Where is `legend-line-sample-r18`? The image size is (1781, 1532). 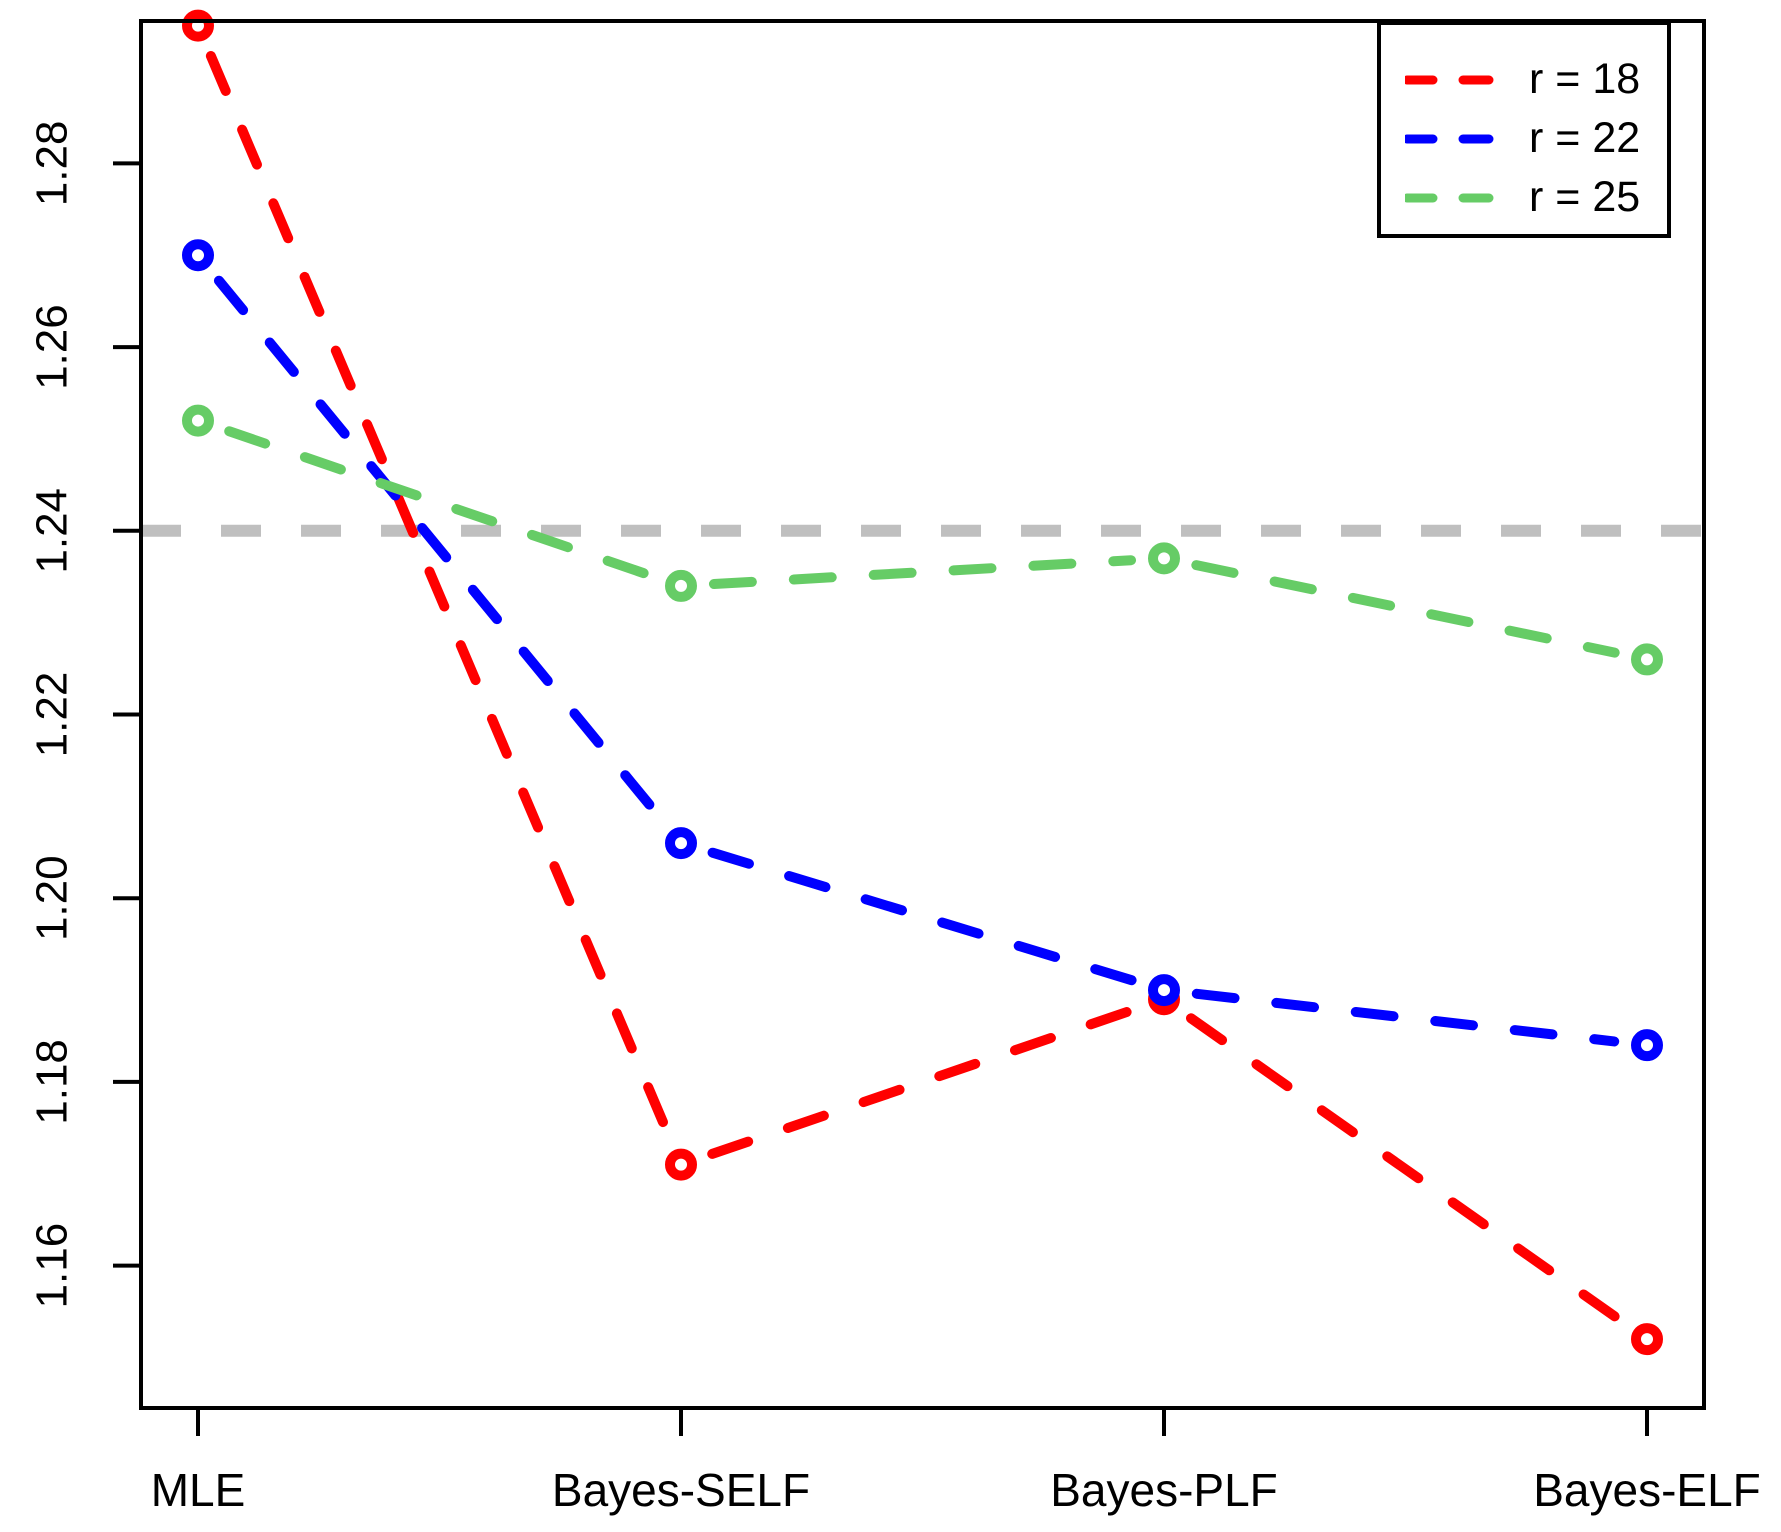
legend-line-sample-r18 is located at coordinates (1455, 79).